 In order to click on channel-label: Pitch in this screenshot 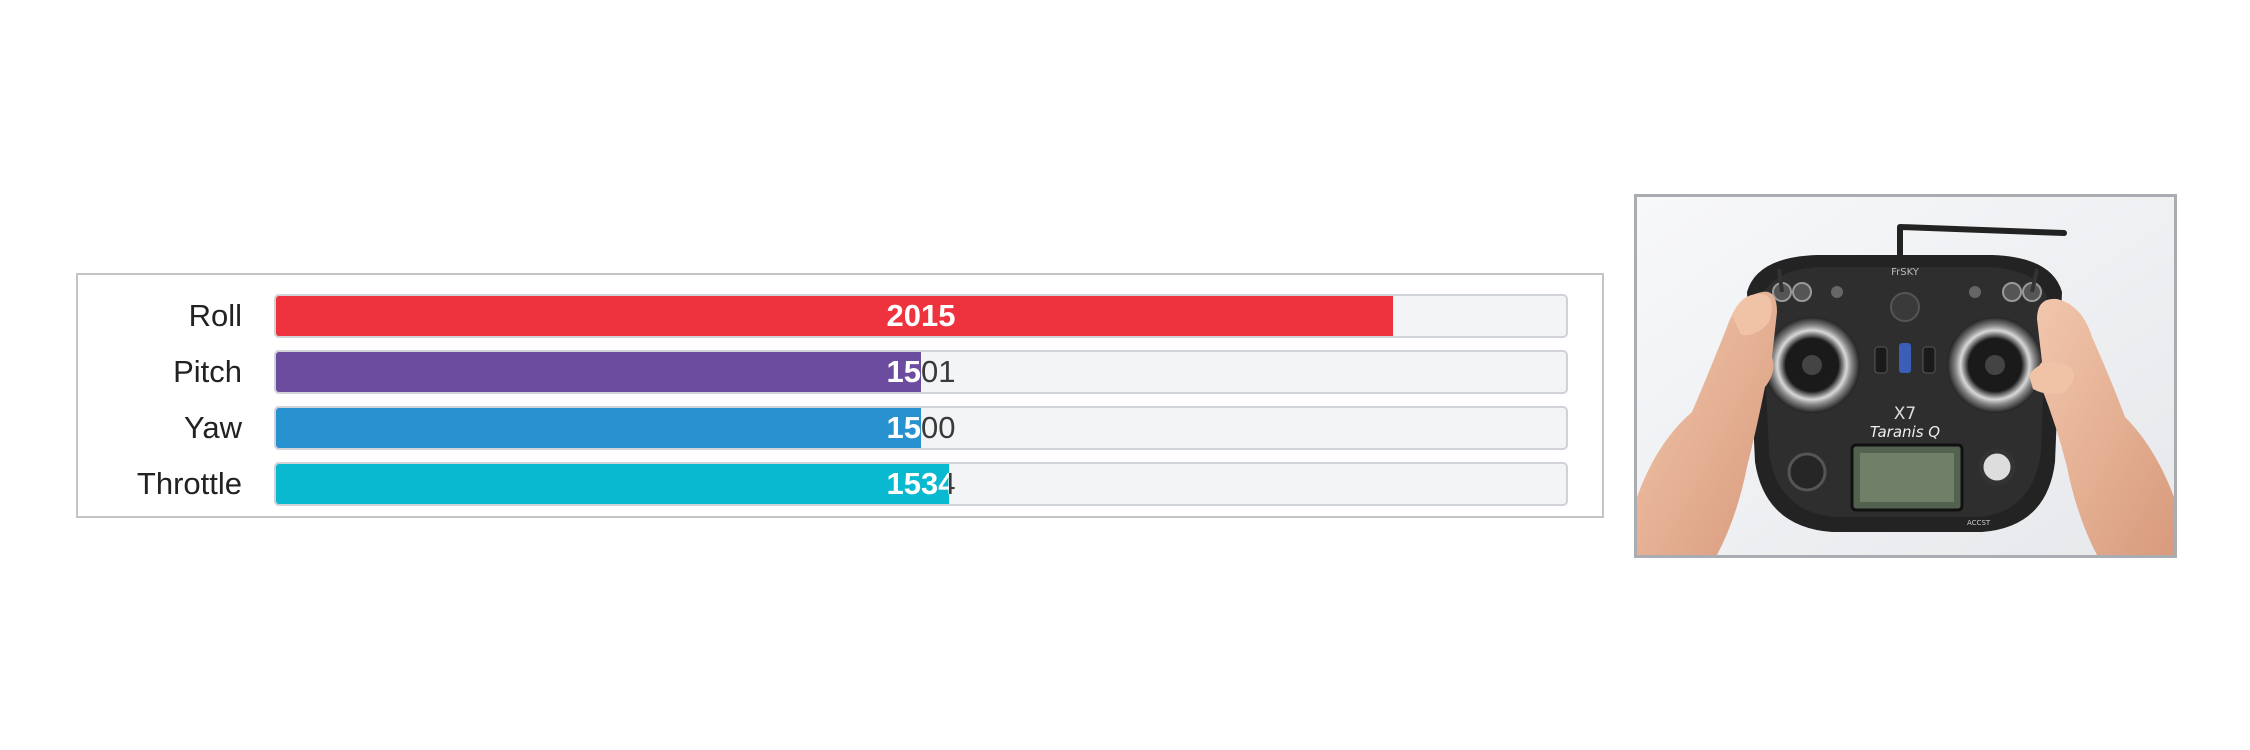, I will do `click(207, 371)`.